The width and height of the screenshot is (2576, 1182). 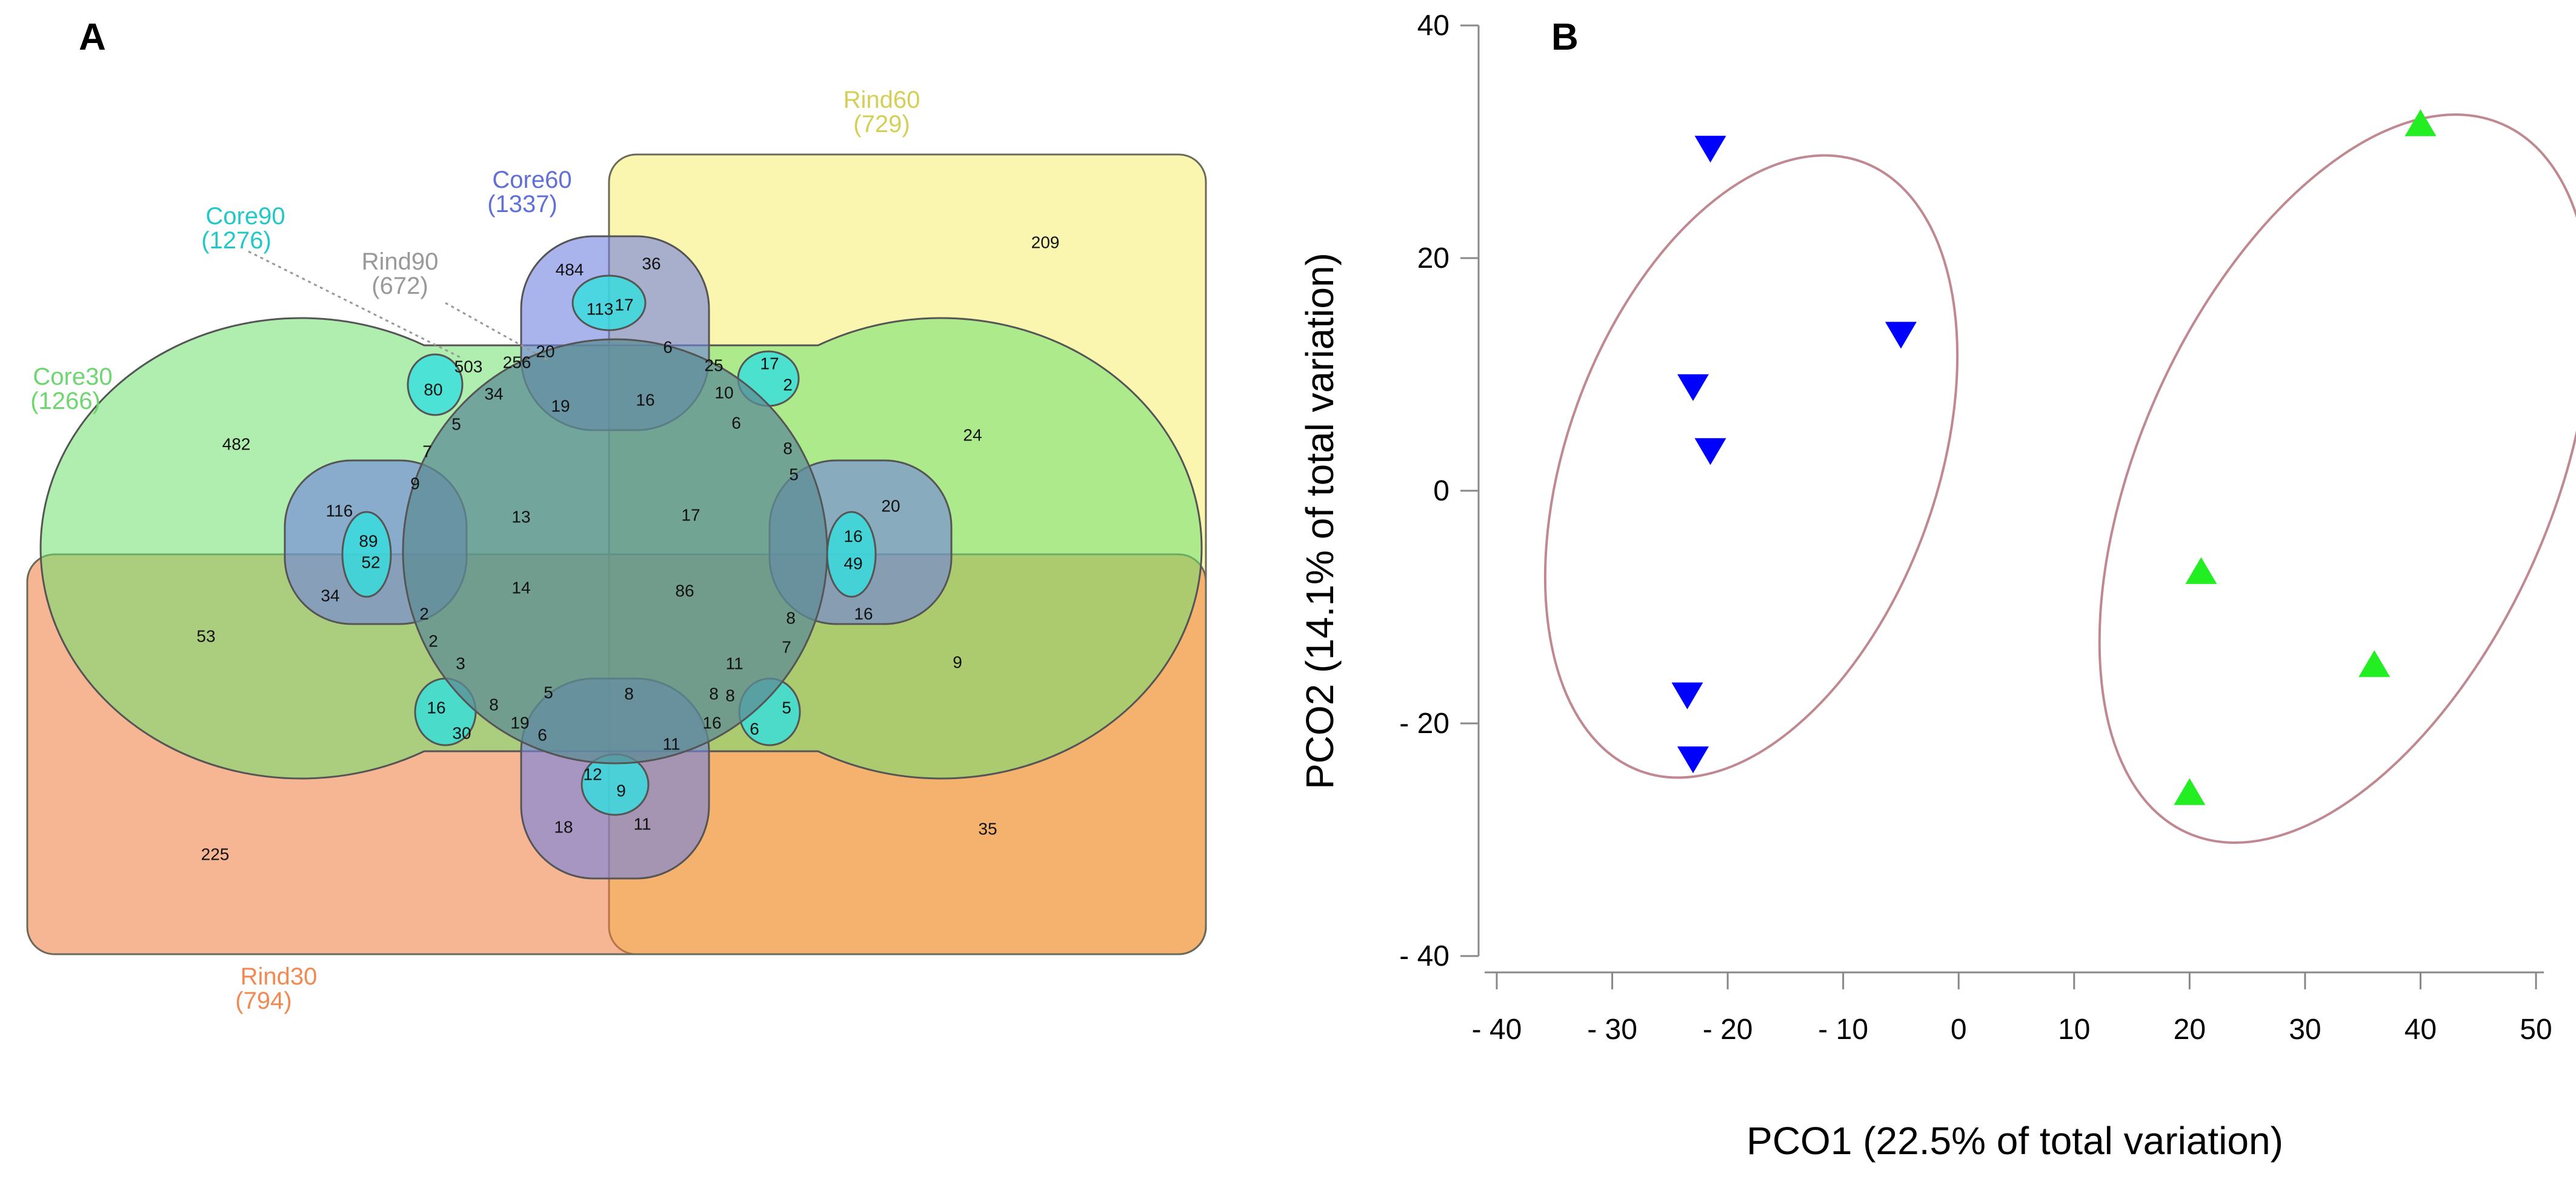 What do you see at coordinates (263, 1001) in the screenshot?
I see `venn-label-rind30-count: (794)` at bounding box center [263, 1001].